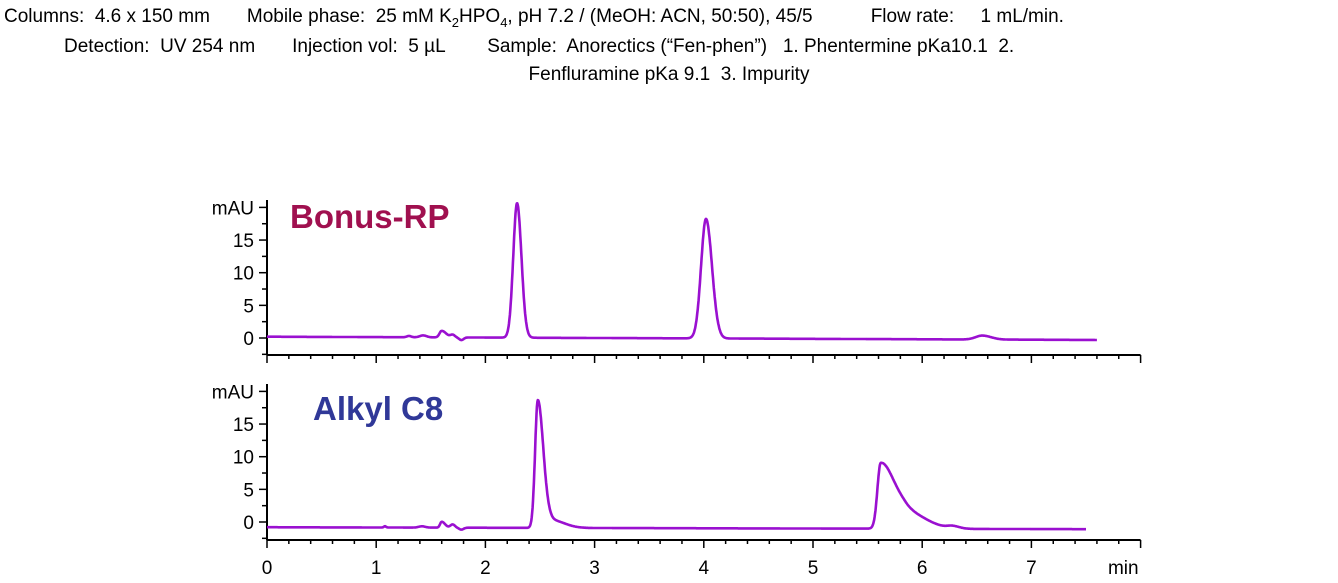 This screenshot has width=1338, height=583. Describe the element at coordinates (233, 208) in the screenshot. I see `bonus-rp-y-axis-label: mAU` at that location.